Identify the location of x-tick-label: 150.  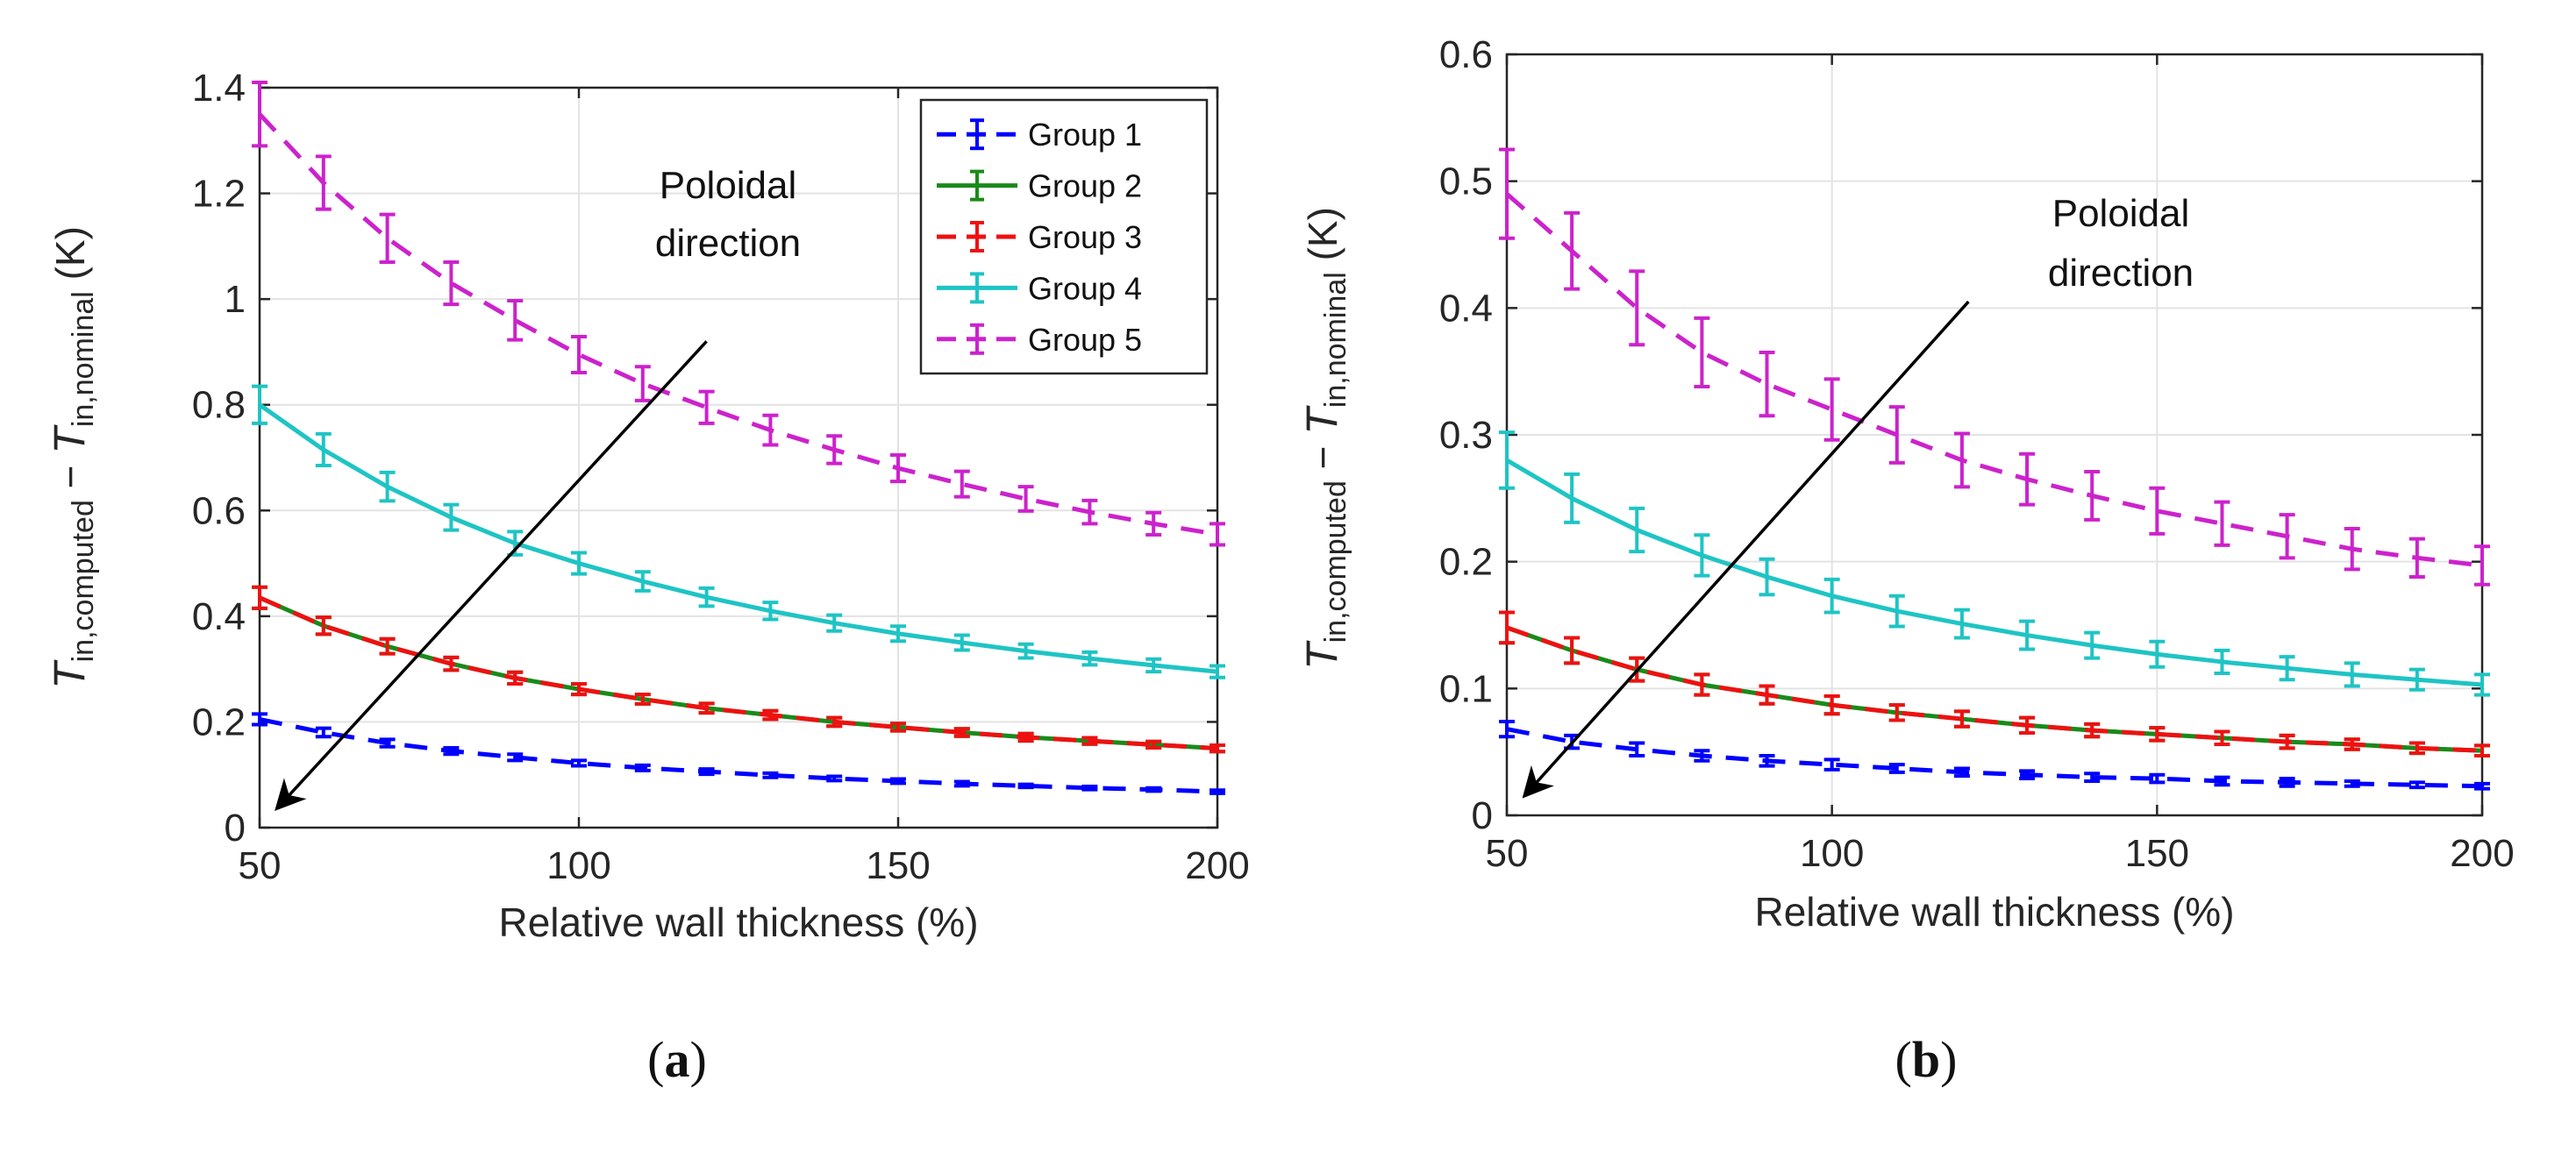
(898, 865).